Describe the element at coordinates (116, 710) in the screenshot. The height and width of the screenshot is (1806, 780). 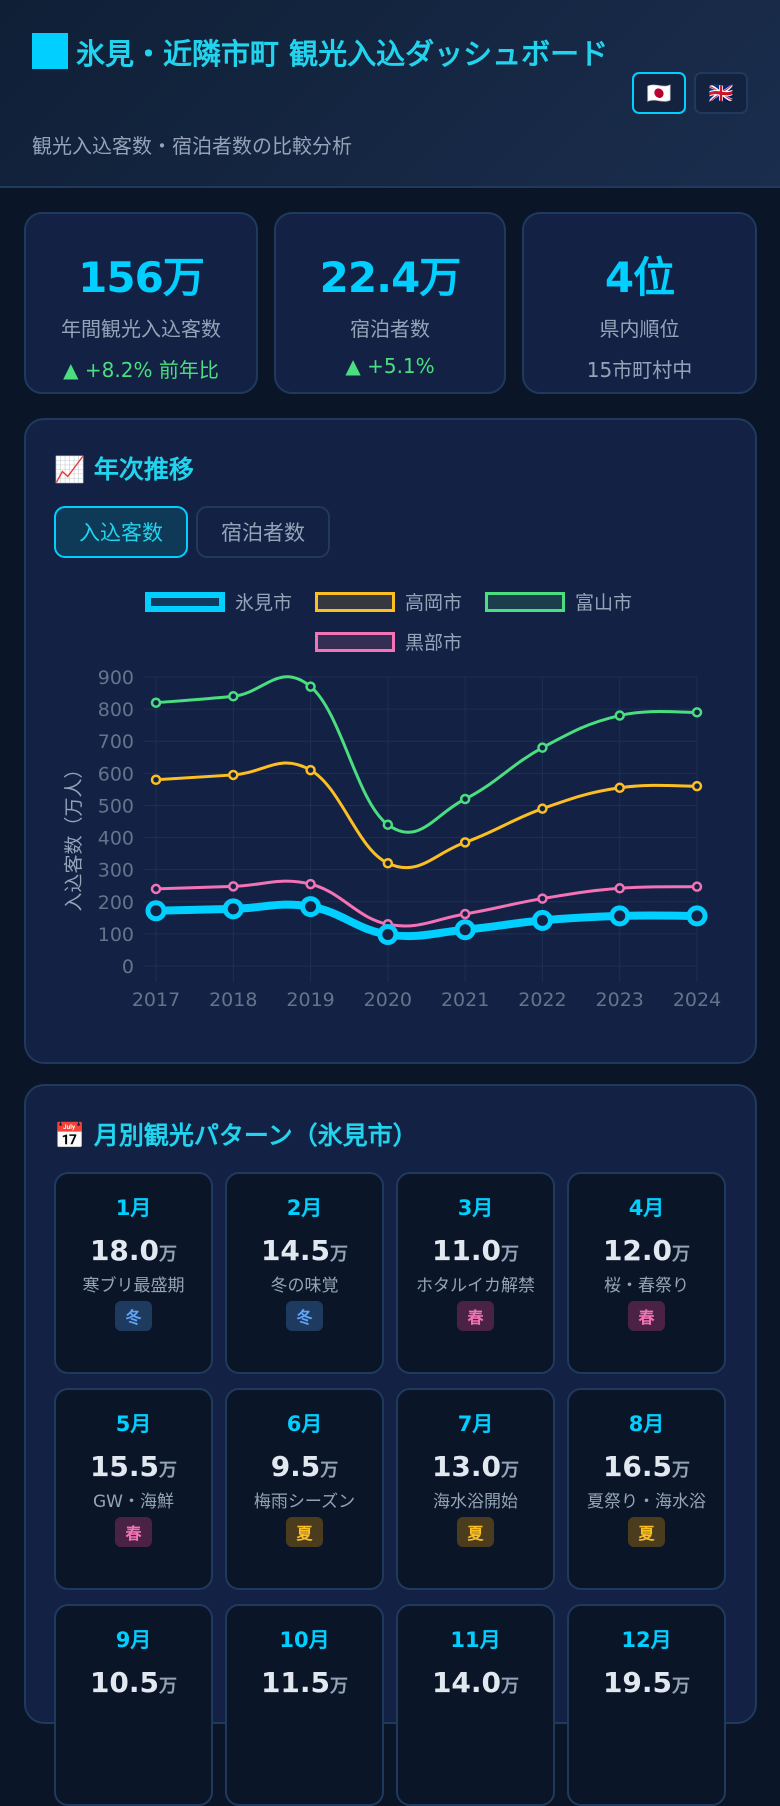
I see `y-tick-label: 800` at that location.